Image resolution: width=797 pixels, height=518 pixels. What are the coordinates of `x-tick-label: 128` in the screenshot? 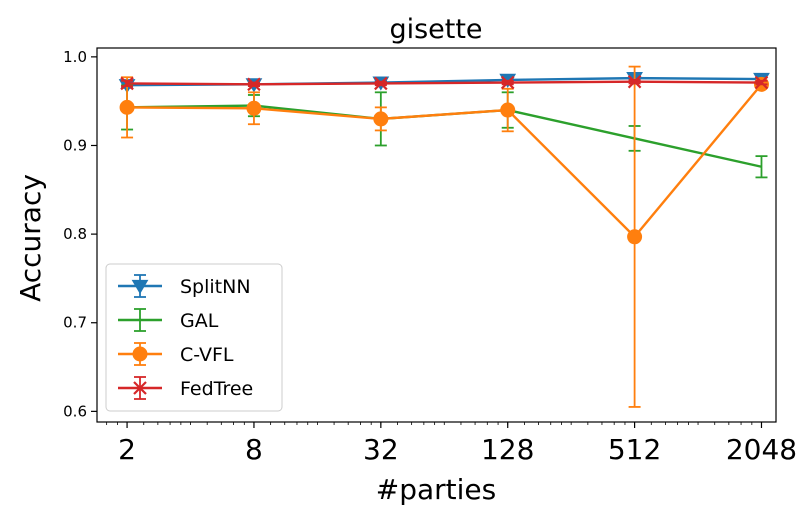 It's located at (507, 449).